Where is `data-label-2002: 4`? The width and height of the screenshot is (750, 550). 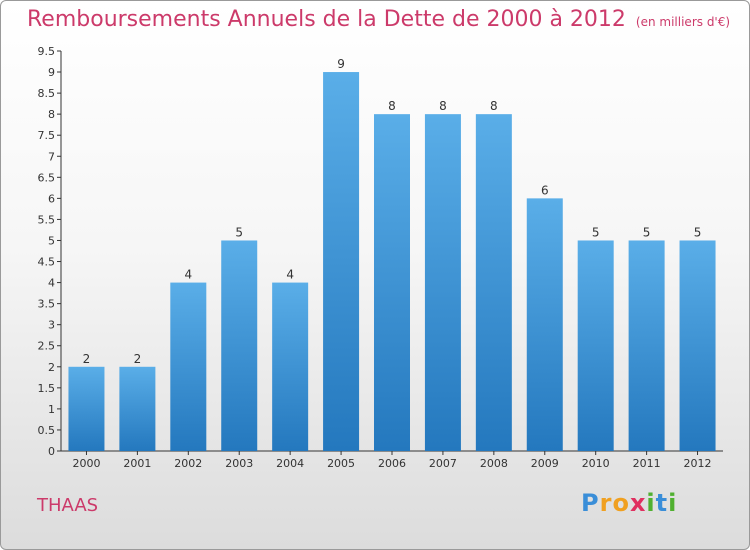
data-label-2002: 4 is located at coordinates (188, 275).